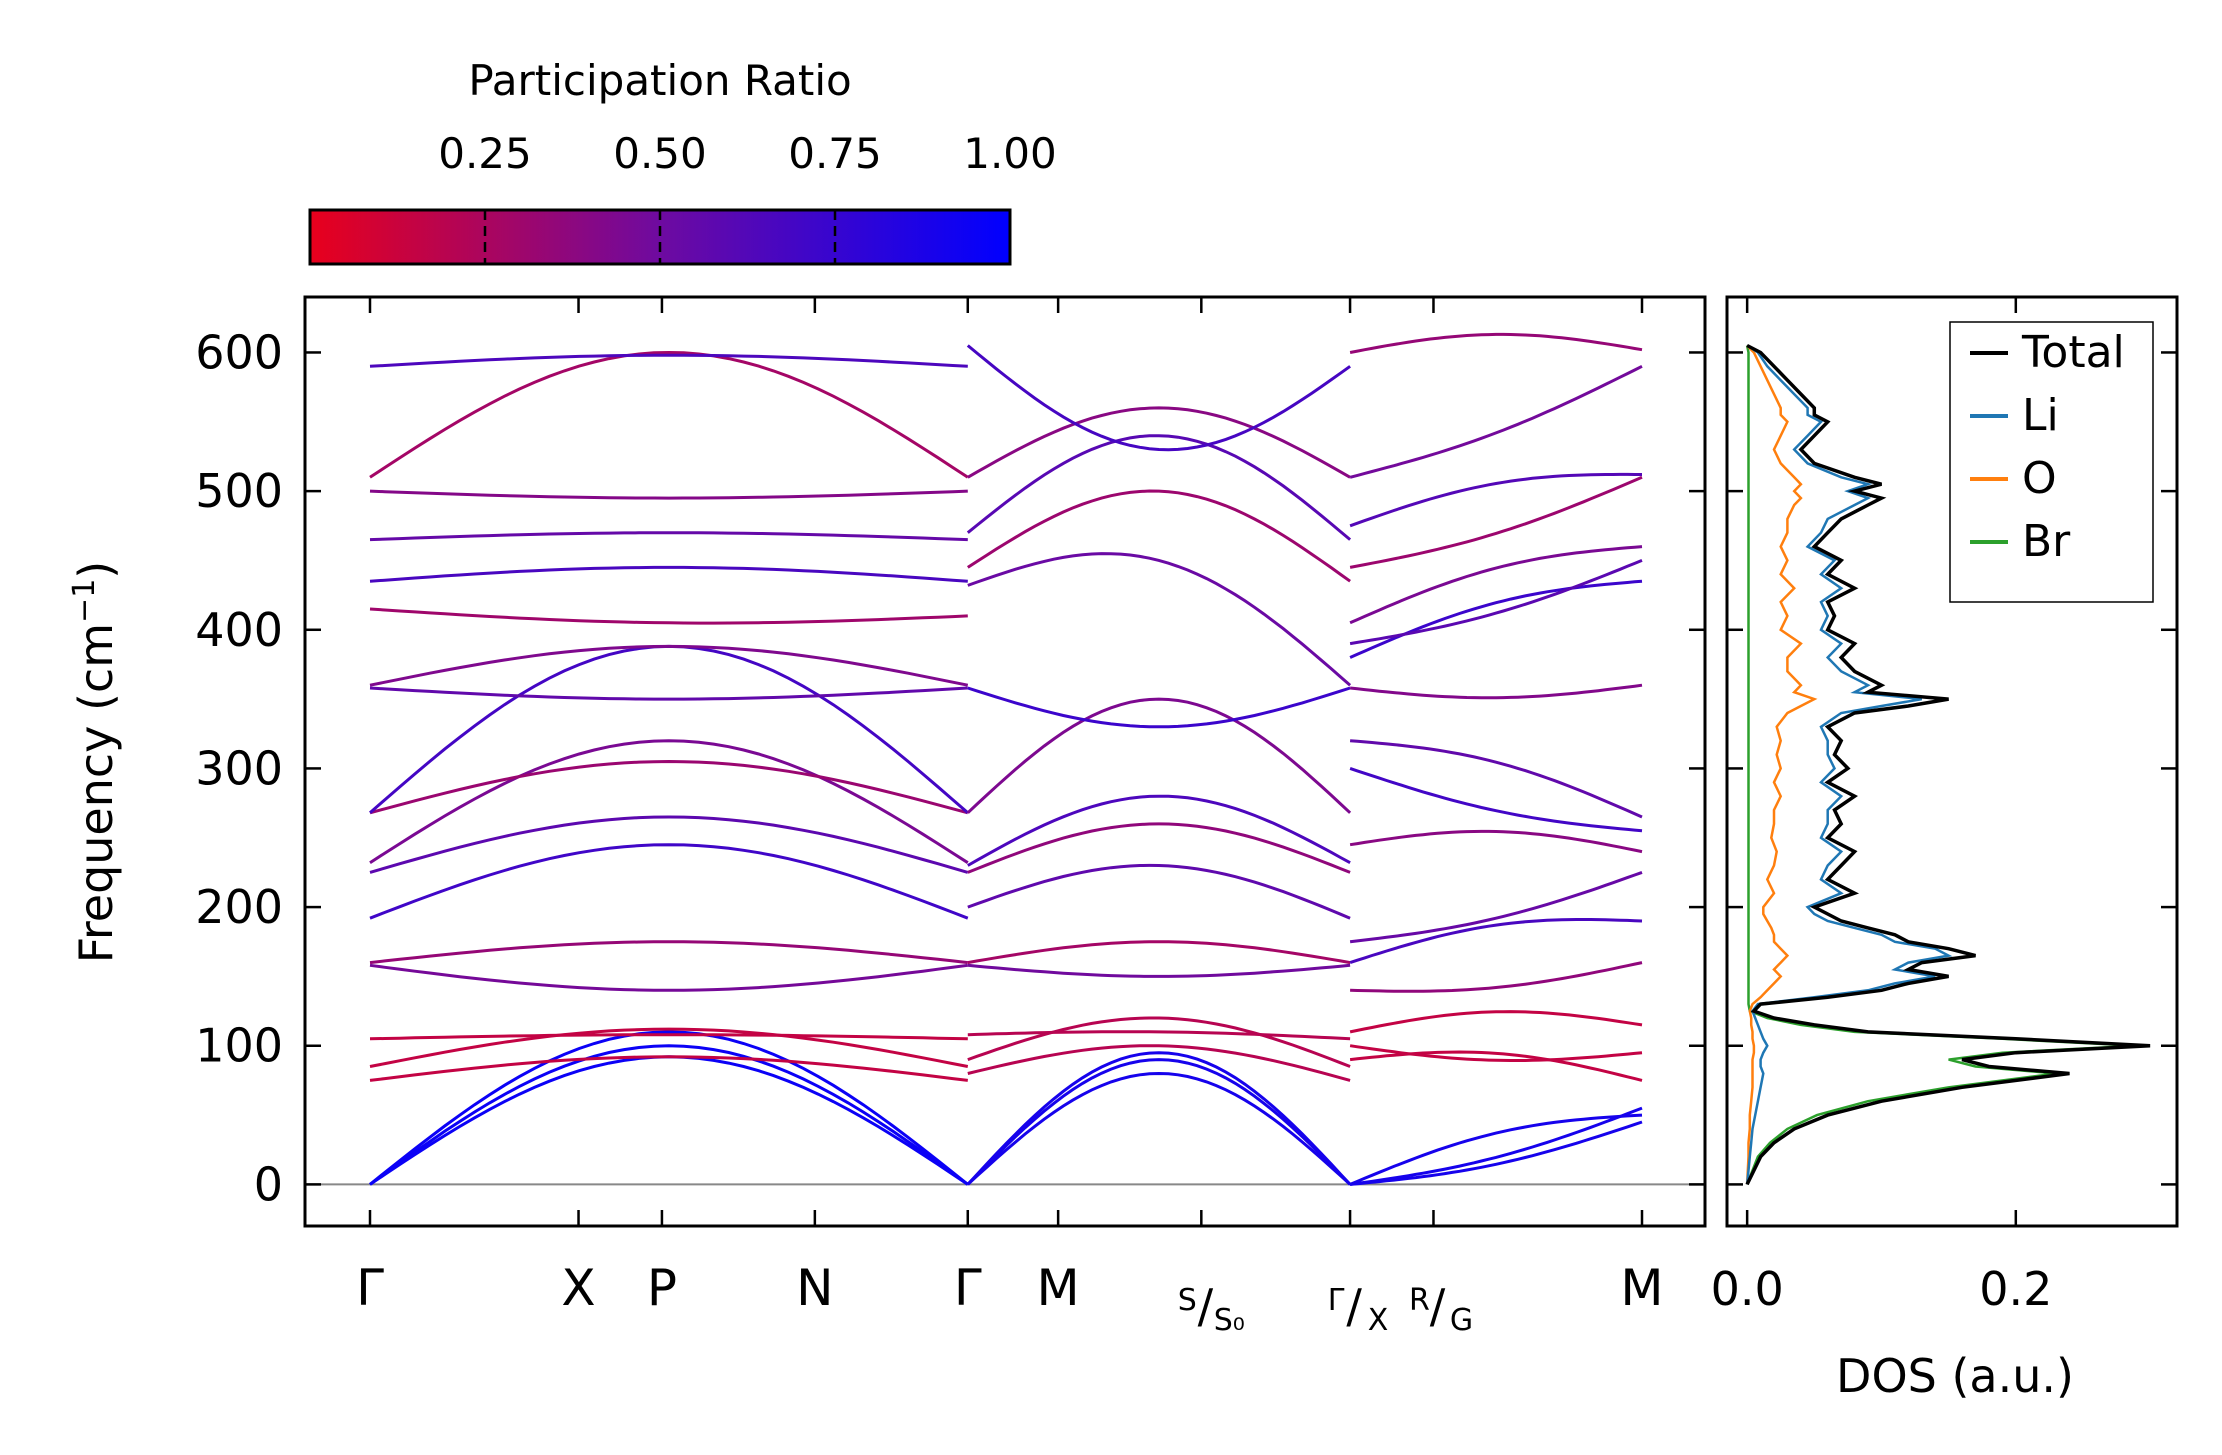 Image resolution: width=2222 pixels, height=1455 pixels. What do you see at coordinates (1419, 1300) in the screenshot?
I see `k-point-label: R` at bounding box center [1419, 1300].